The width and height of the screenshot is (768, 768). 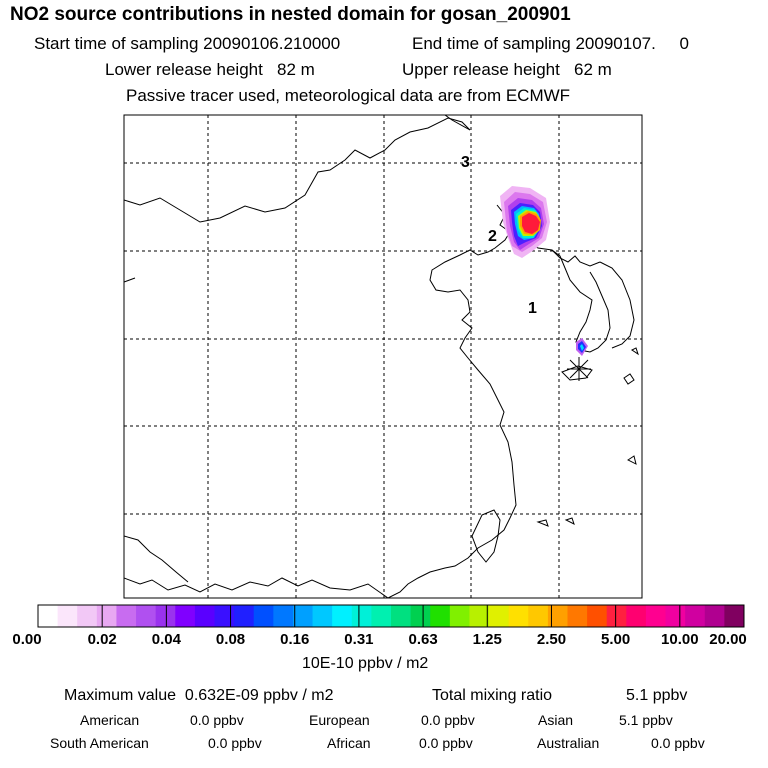 What do you see at coordinates (102, 639) in the screenshot?
I see `colorbar-tick-label: 0.02` at bounding box center [102, 639].